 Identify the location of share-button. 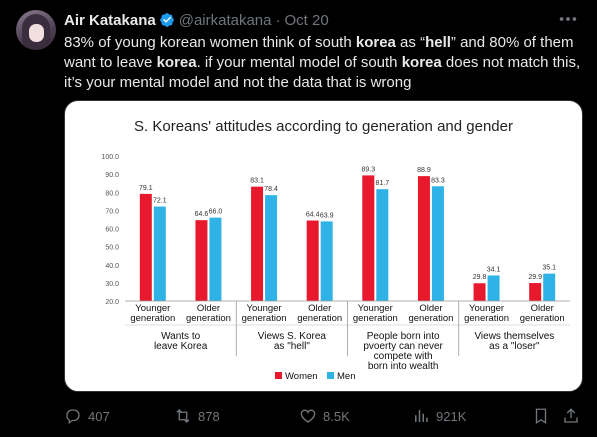
(574, 416).